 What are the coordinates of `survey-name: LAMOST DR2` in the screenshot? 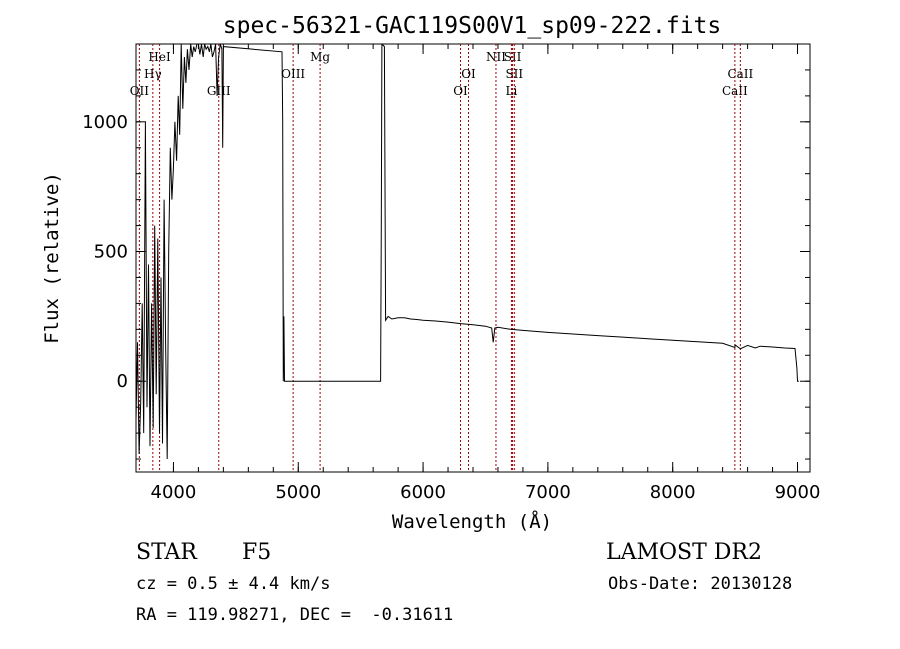 It's located at (684, 552).